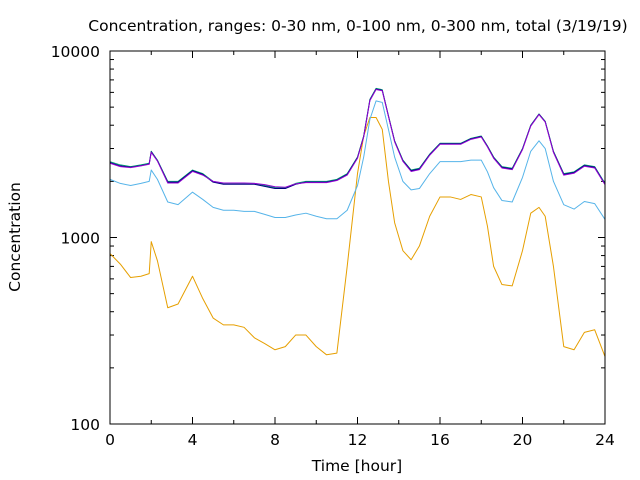 This screenshot has width=640, height=480. I want to click on y-axis-label: Concentration, so click(15, 237).